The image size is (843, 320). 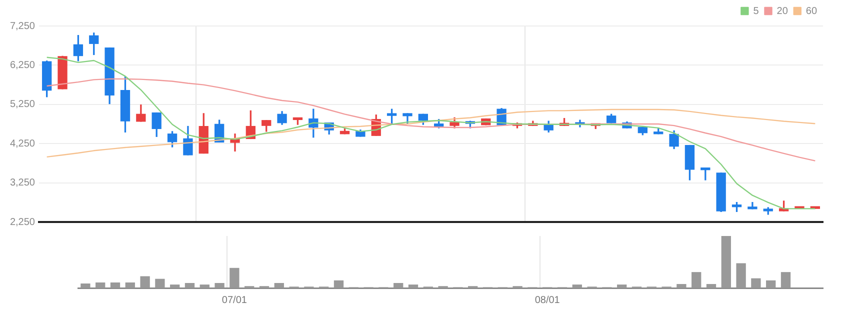 What do you see at coordinates (23, 26) in the screenshot?
I see `y-tick-label: 7,250` at bounding box center [23, 26].